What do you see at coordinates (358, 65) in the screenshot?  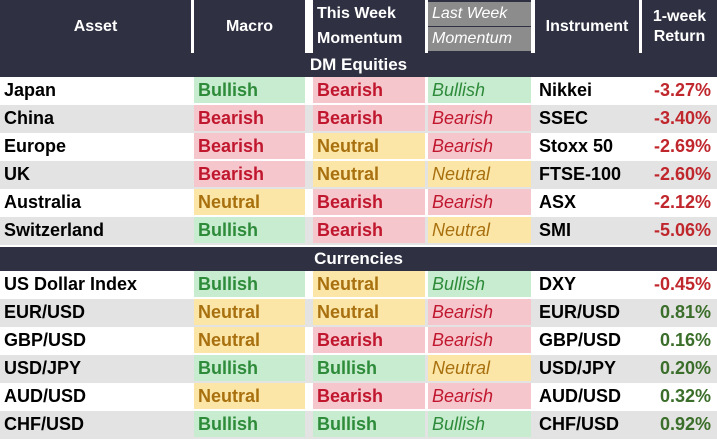 I see `section-title: DM Equities` at bounding box center [358, 65].